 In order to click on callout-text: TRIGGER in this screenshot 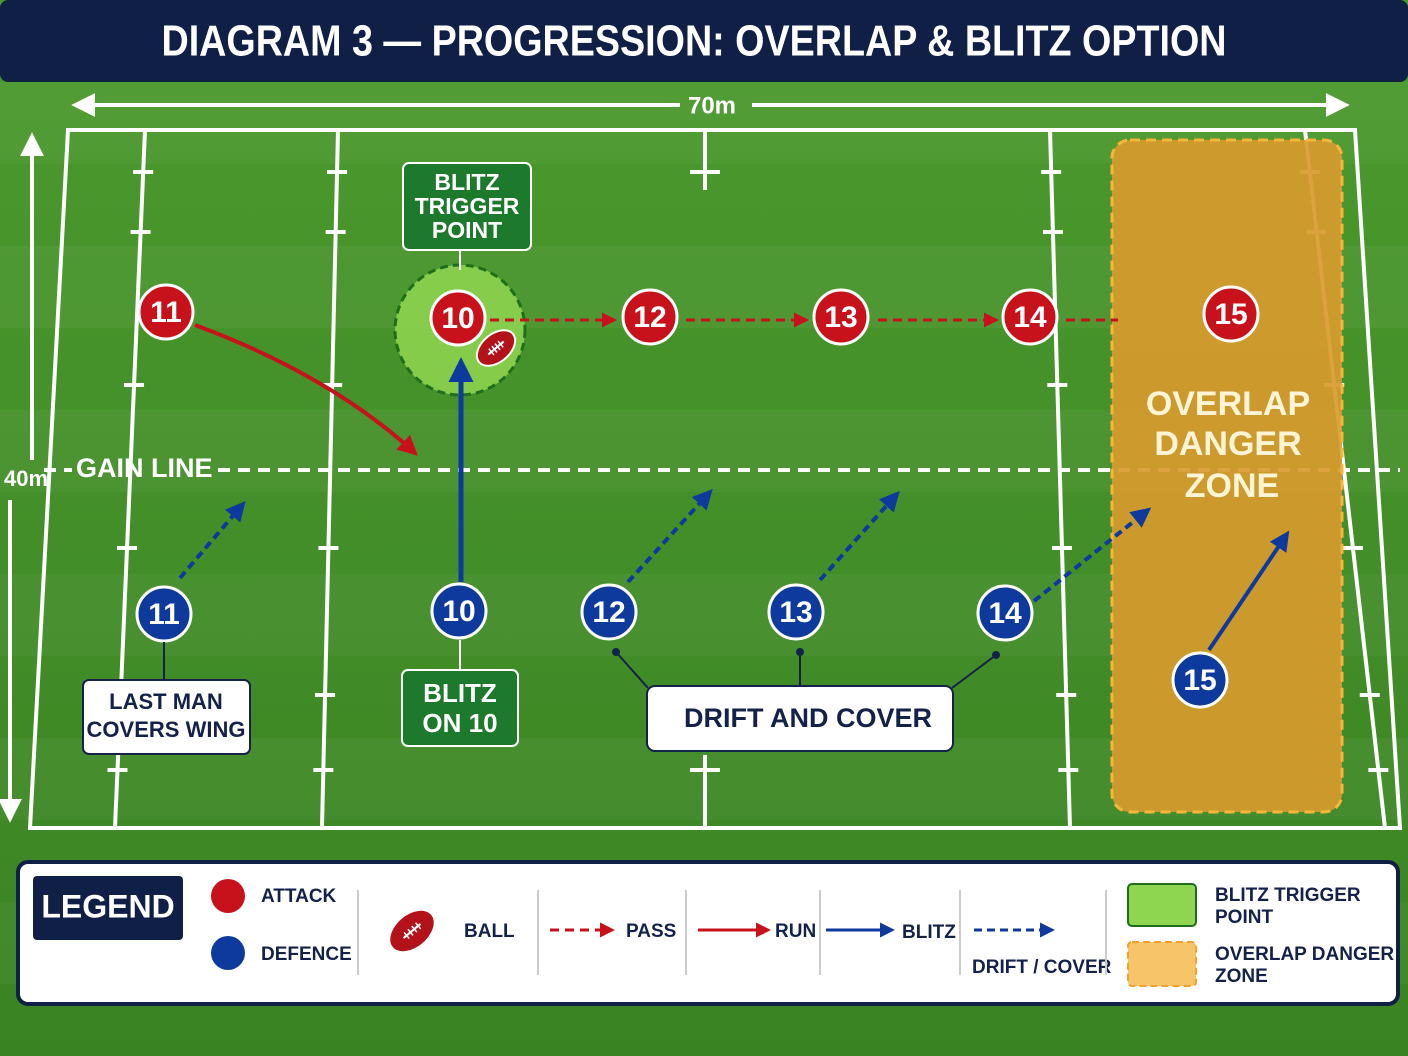, I will do `click(467, 206)`.